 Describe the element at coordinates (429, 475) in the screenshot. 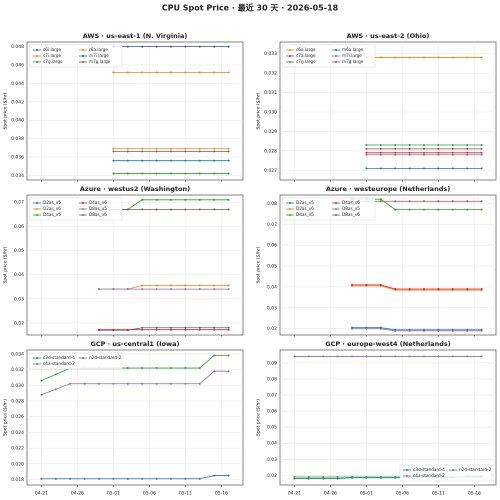

I see `legend-label: c4a-standard-2` at that location.